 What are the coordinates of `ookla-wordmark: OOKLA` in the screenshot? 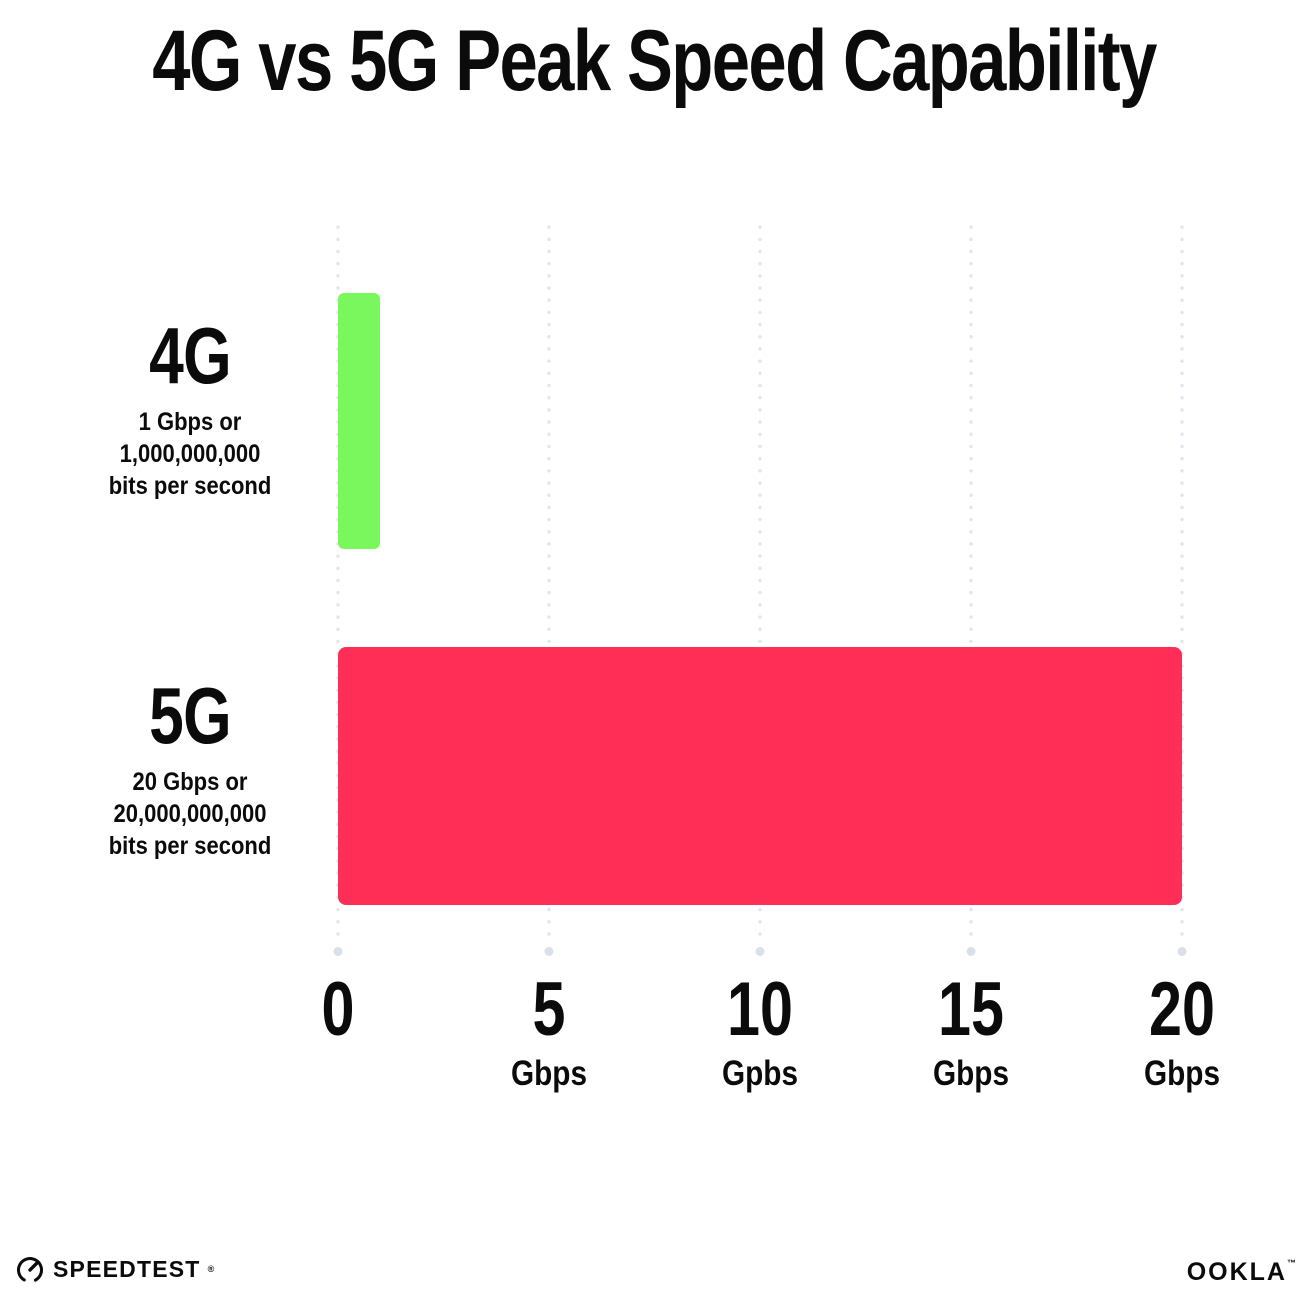 It's located at (1236, 1272).